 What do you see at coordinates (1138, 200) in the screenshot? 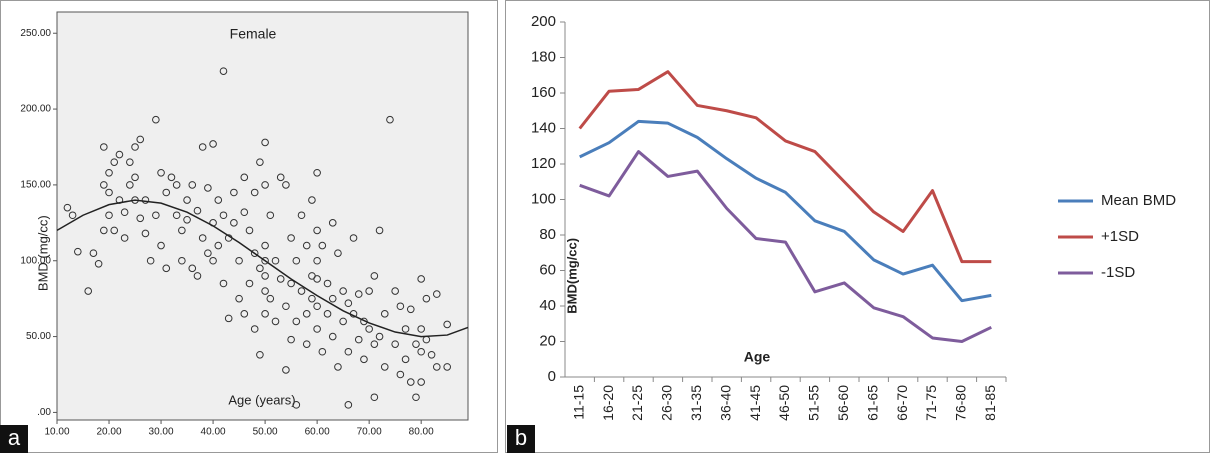
I see `legend-label: Mean BMD` at bounding box center [1138, 200].